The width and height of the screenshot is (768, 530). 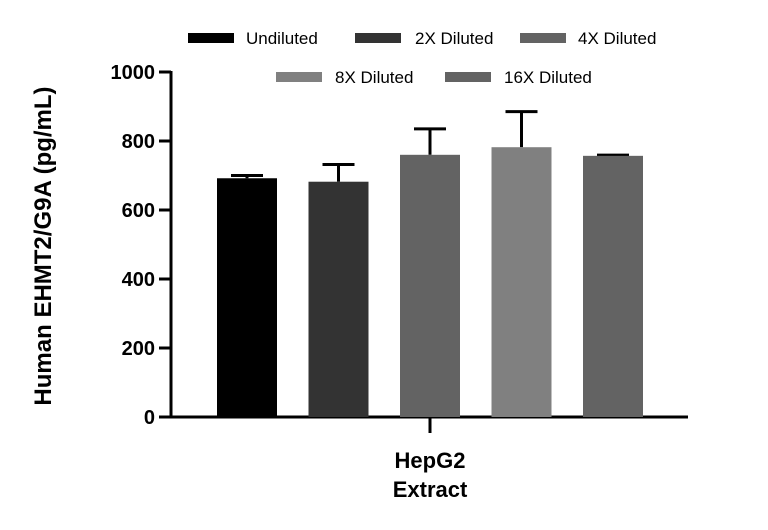 I want to click on x-axis, so click(x=428, y=424).